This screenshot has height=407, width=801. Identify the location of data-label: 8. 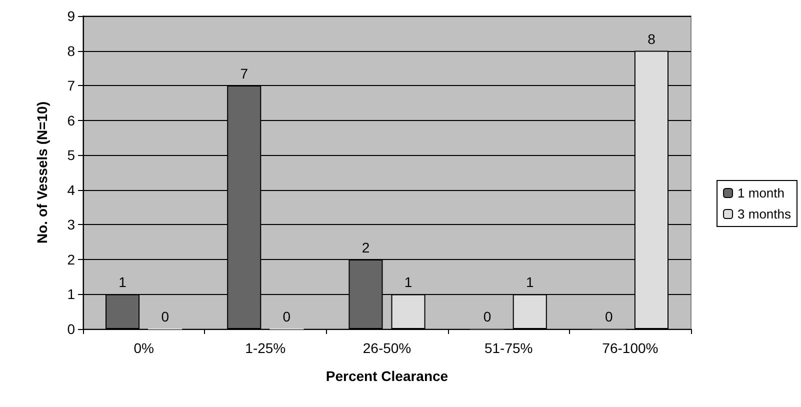
(652, 38).